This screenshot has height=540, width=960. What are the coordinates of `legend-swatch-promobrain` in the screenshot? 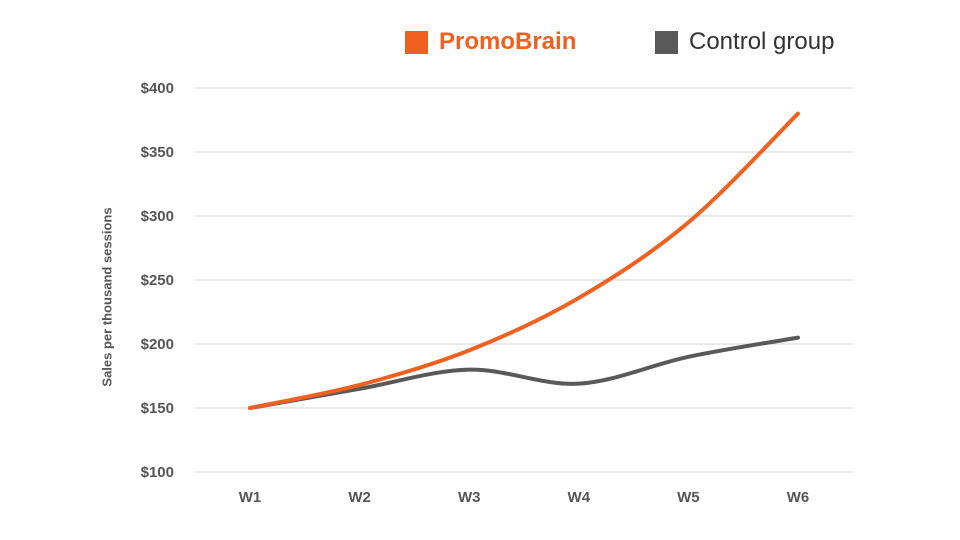 It's located at (416, 42).